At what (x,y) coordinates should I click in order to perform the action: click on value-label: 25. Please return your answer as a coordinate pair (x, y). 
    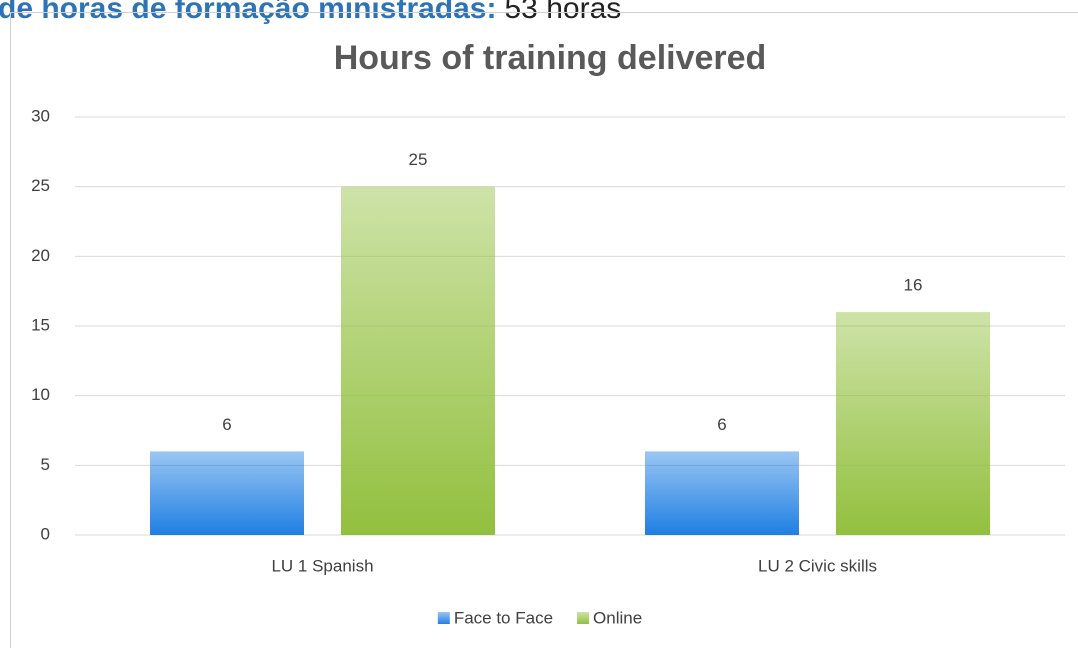
    Looking at the image, I should click on (418, 159).